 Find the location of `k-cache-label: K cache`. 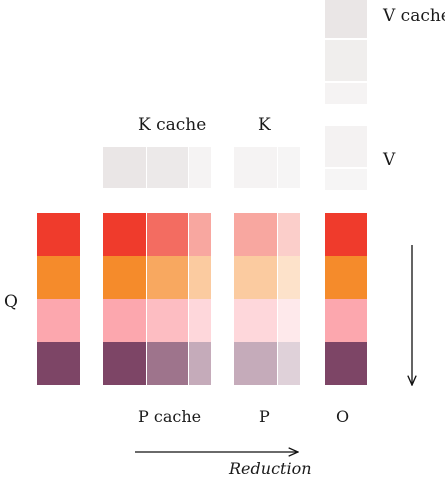

k-cache-label: K cache is located at coordinates (172, 125).